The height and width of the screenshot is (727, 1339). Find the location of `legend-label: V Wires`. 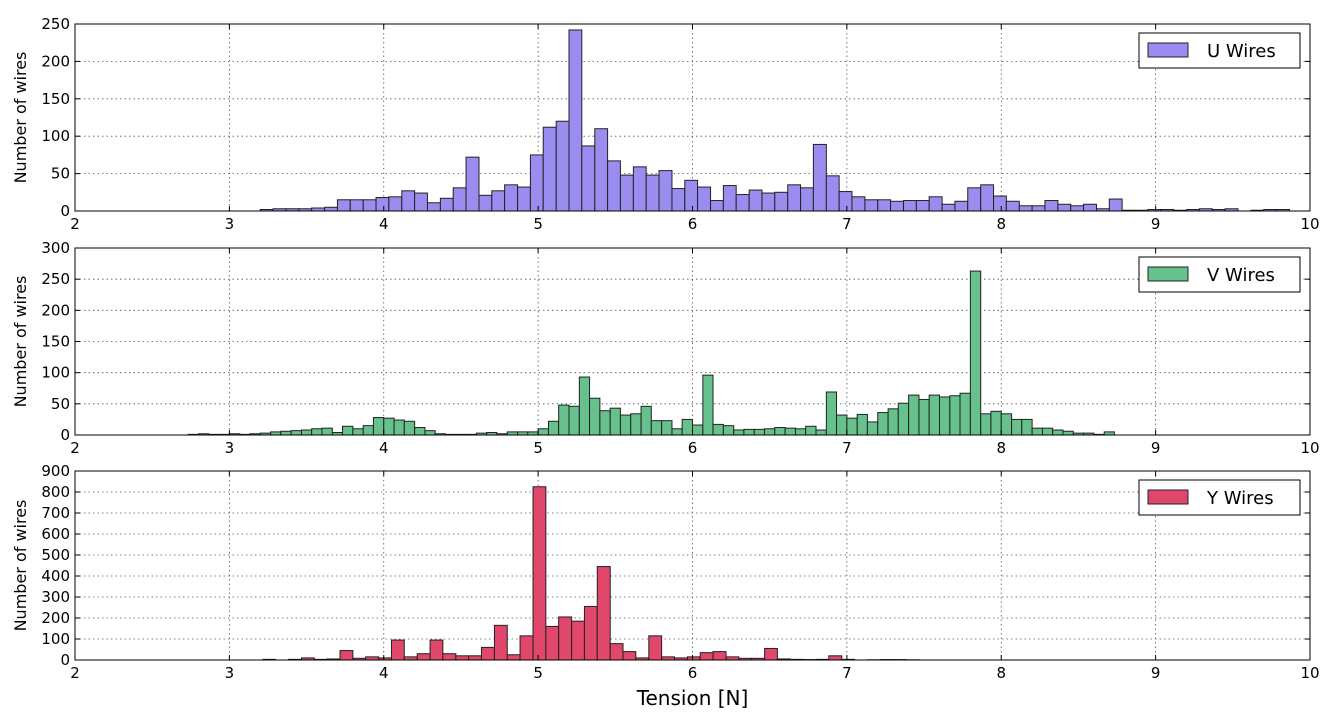

legend-label: V Wires is located at coordinates (1241, 275).